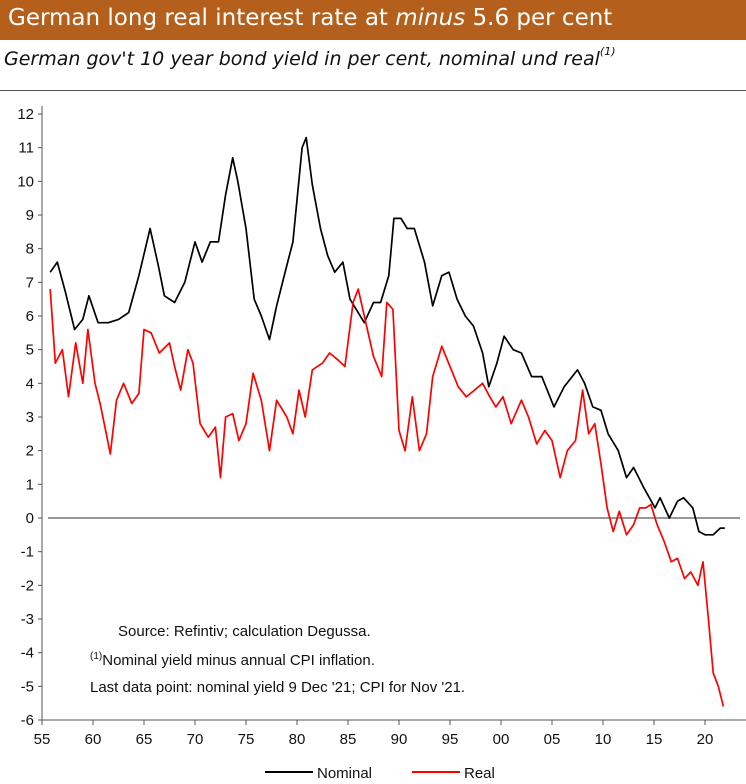 This screenshot has width=746, height=784. Describe the element at coordinates (96, 656) in the screenshot. I see `footnote-marker: (1)` at that location.